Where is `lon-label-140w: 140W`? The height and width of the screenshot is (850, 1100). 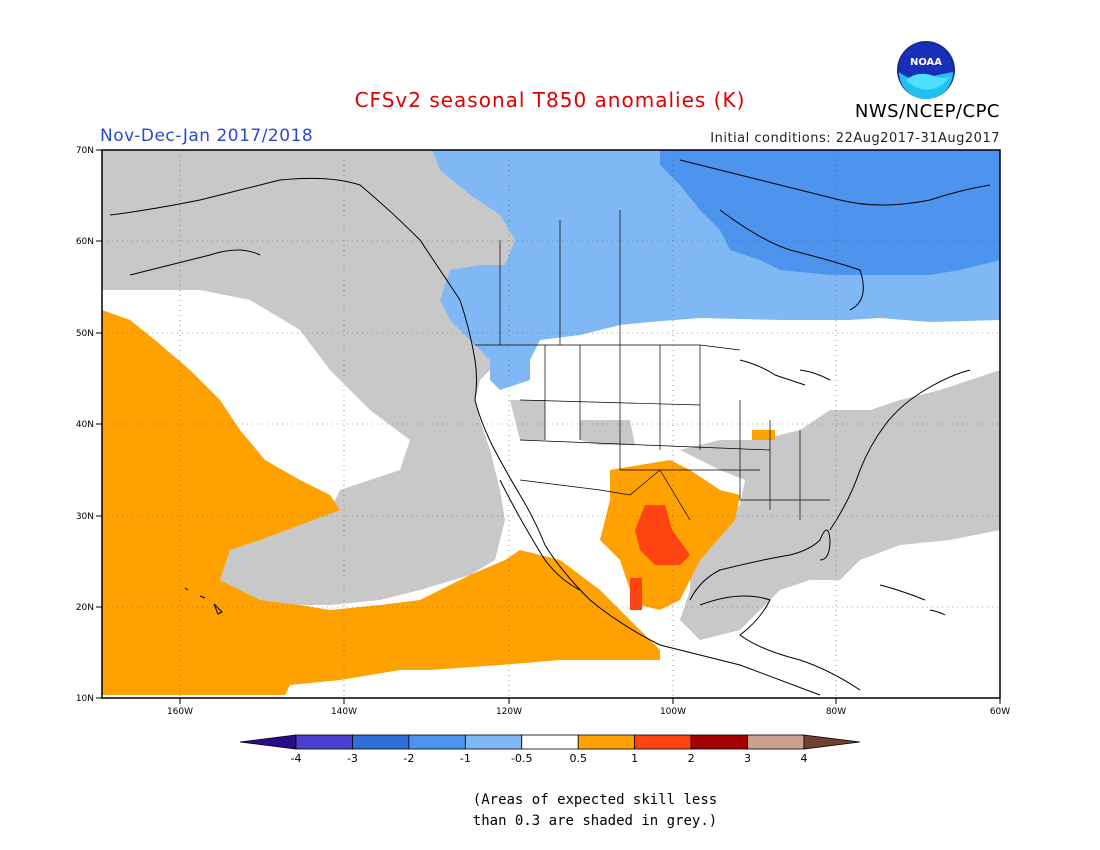
lon-label-140w: 140W is located at coordinates (344, 712).